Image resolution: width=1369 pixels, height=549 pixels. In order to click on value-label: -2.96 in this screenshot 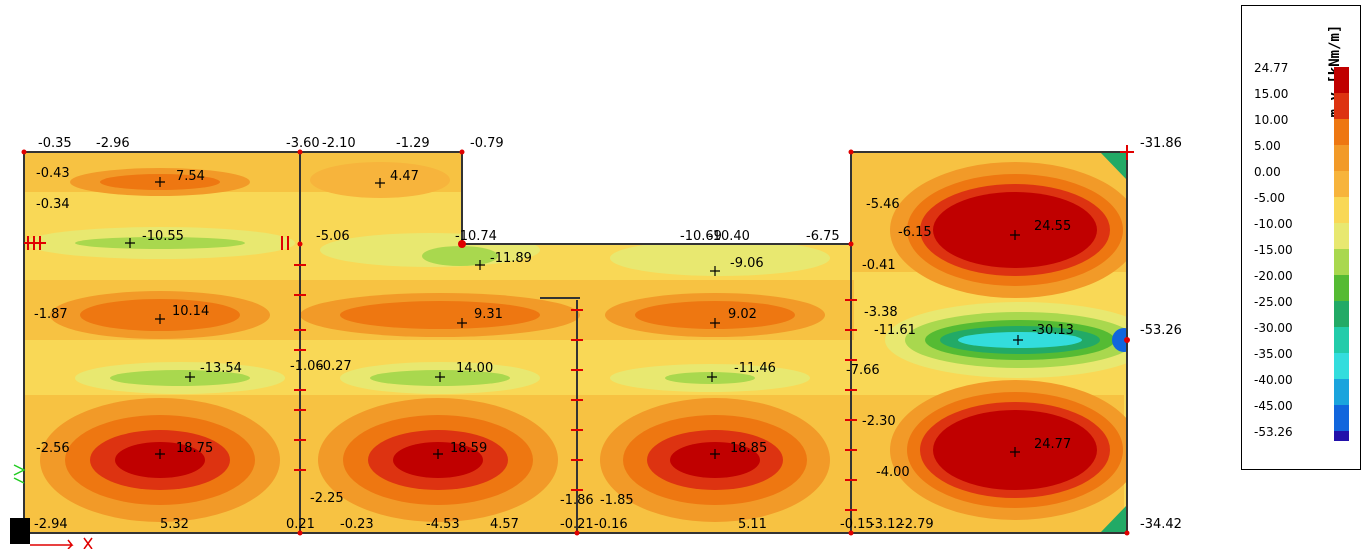, I will do `click(113, 143)`.